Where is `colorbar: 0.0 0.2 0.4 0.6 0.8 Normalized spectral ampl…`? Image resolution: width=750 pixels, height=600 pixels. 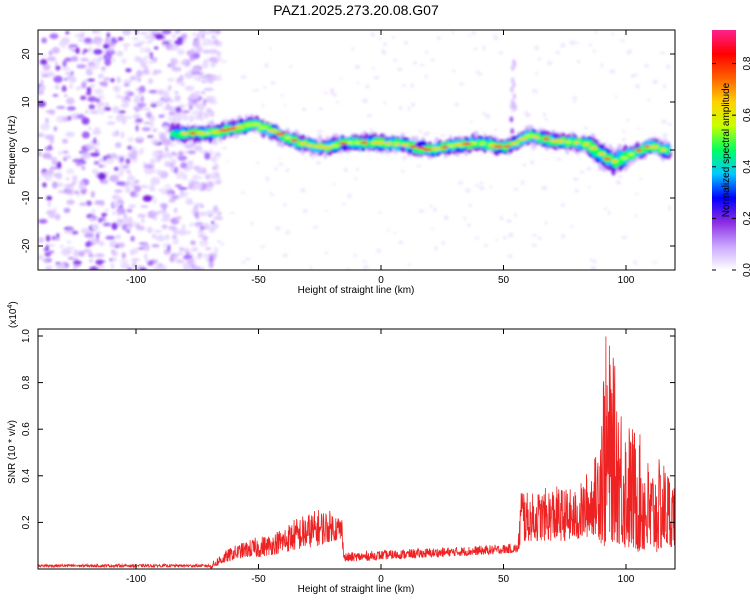 colorbar: 0.0 0.2 0.4 0.6 0.8 Normalized spectral ampl… is located at coordinates (731, 153).